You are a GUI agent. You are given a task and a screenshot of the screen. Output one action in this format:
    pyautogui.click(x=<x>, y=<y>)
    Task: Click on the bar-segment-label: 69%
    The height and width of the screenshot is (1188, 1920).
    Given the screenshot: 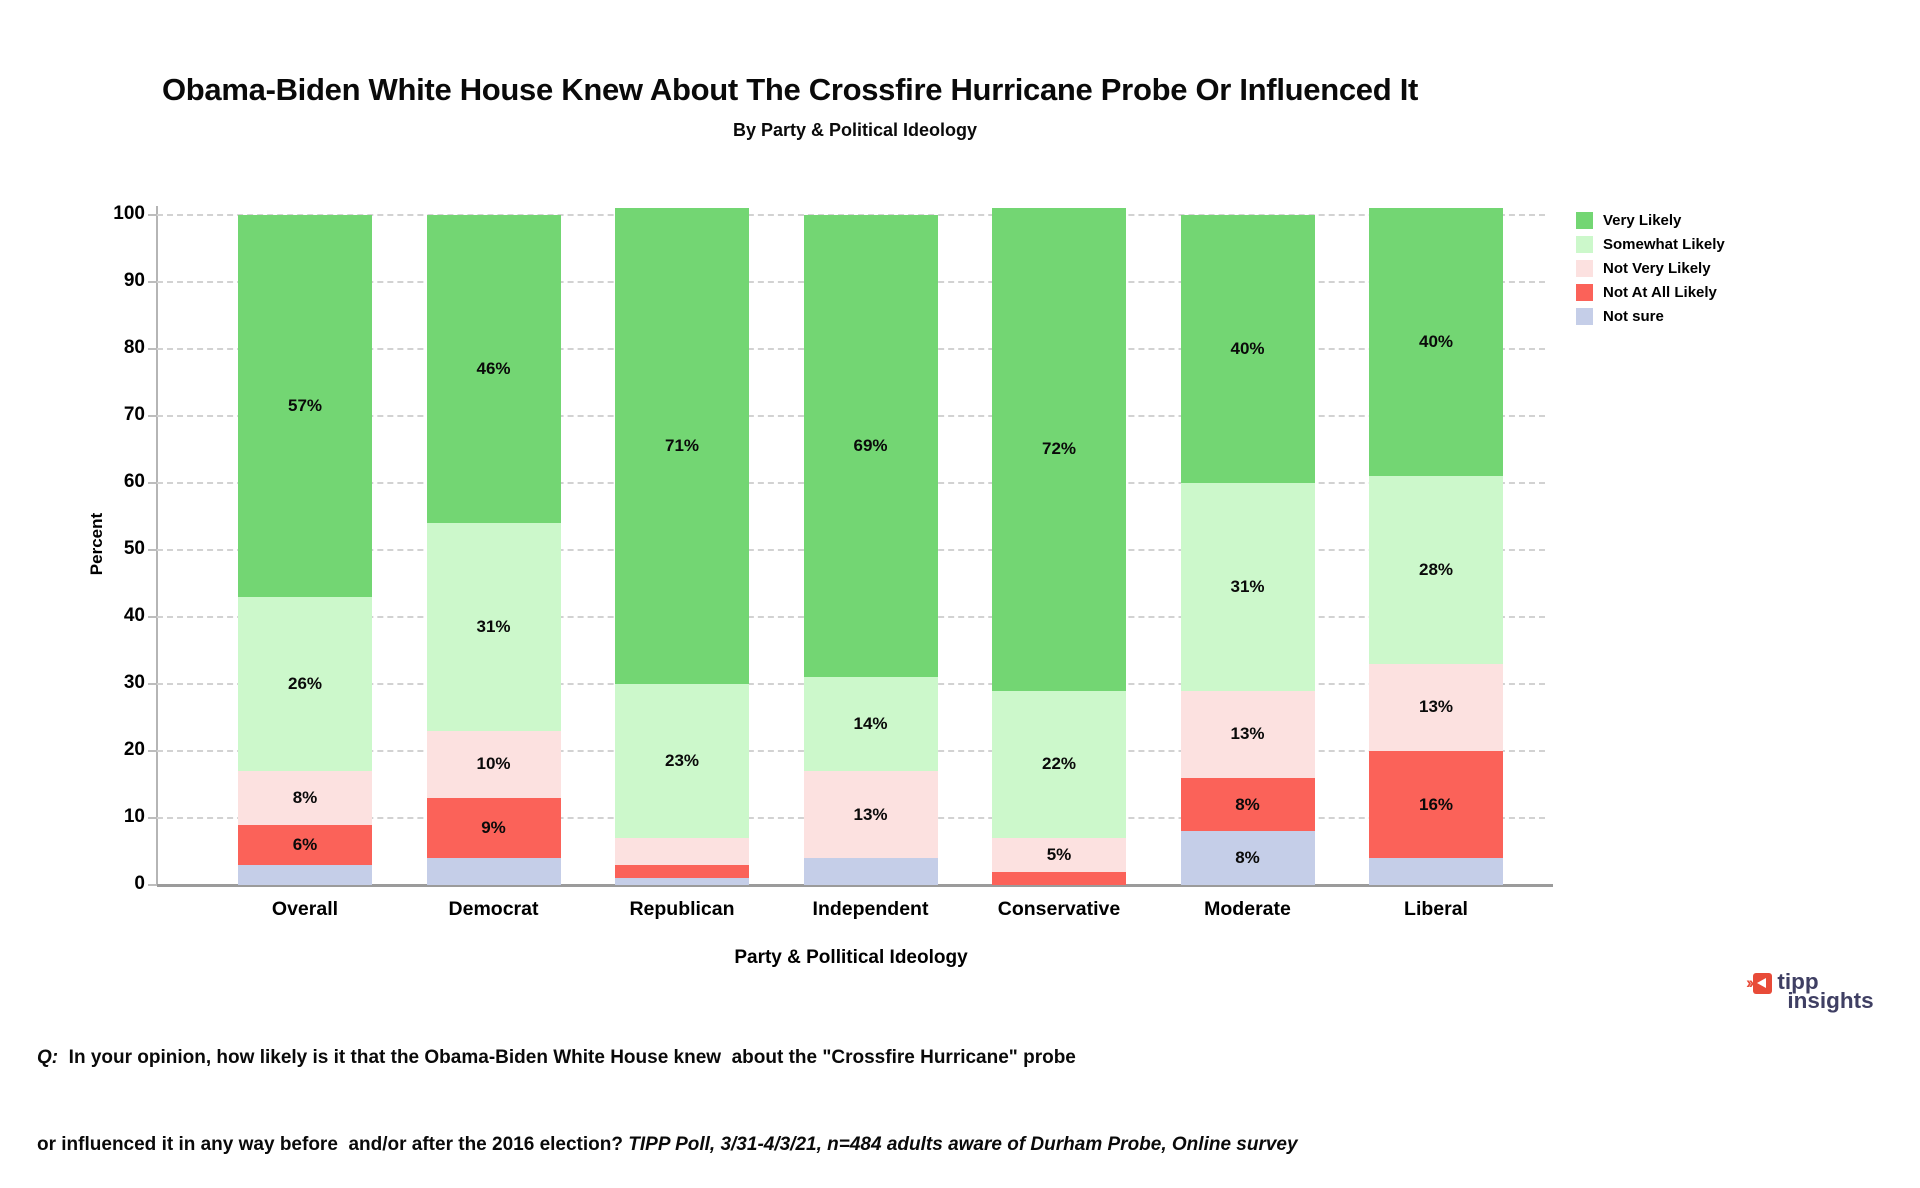 What is the action you would take?
    pyautogui.click(x=870, y=446)
    